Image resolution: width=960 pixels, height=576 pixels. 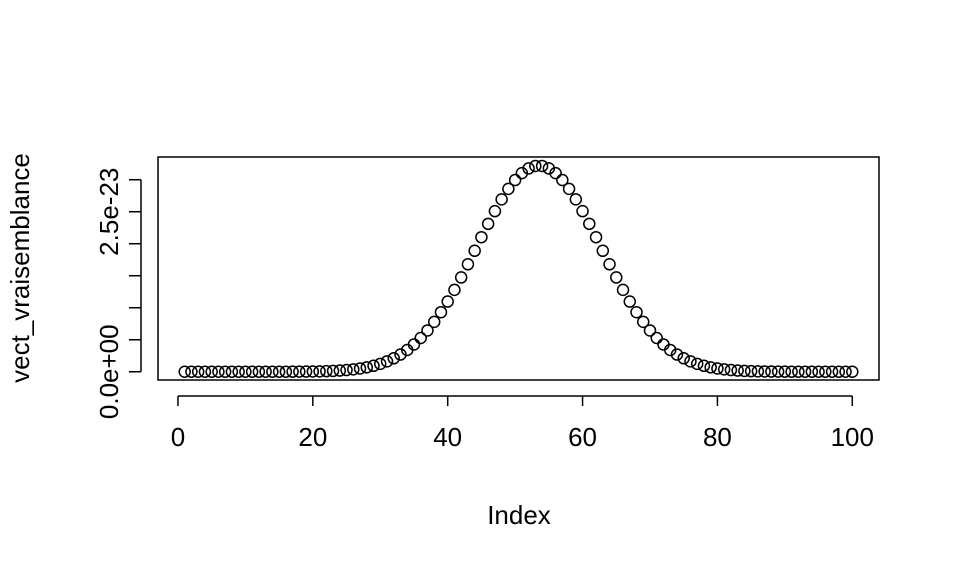 I want to click on x-tick-label: 20, so click(x=312, y=437).